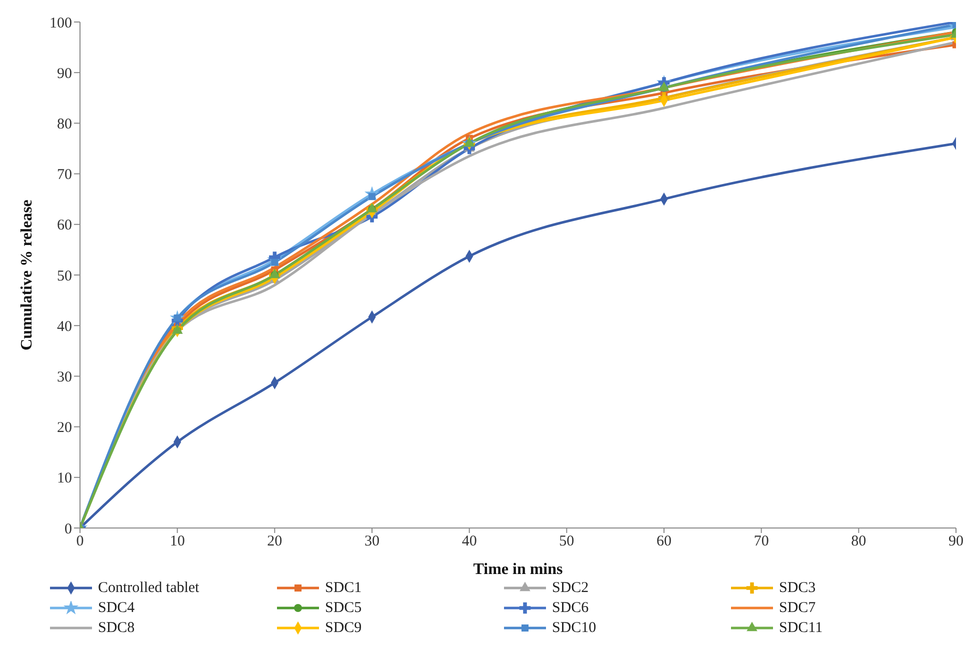 This screenshot has height=651, width=979. I want to click on legend-label: SDC10, so click(574, 628).